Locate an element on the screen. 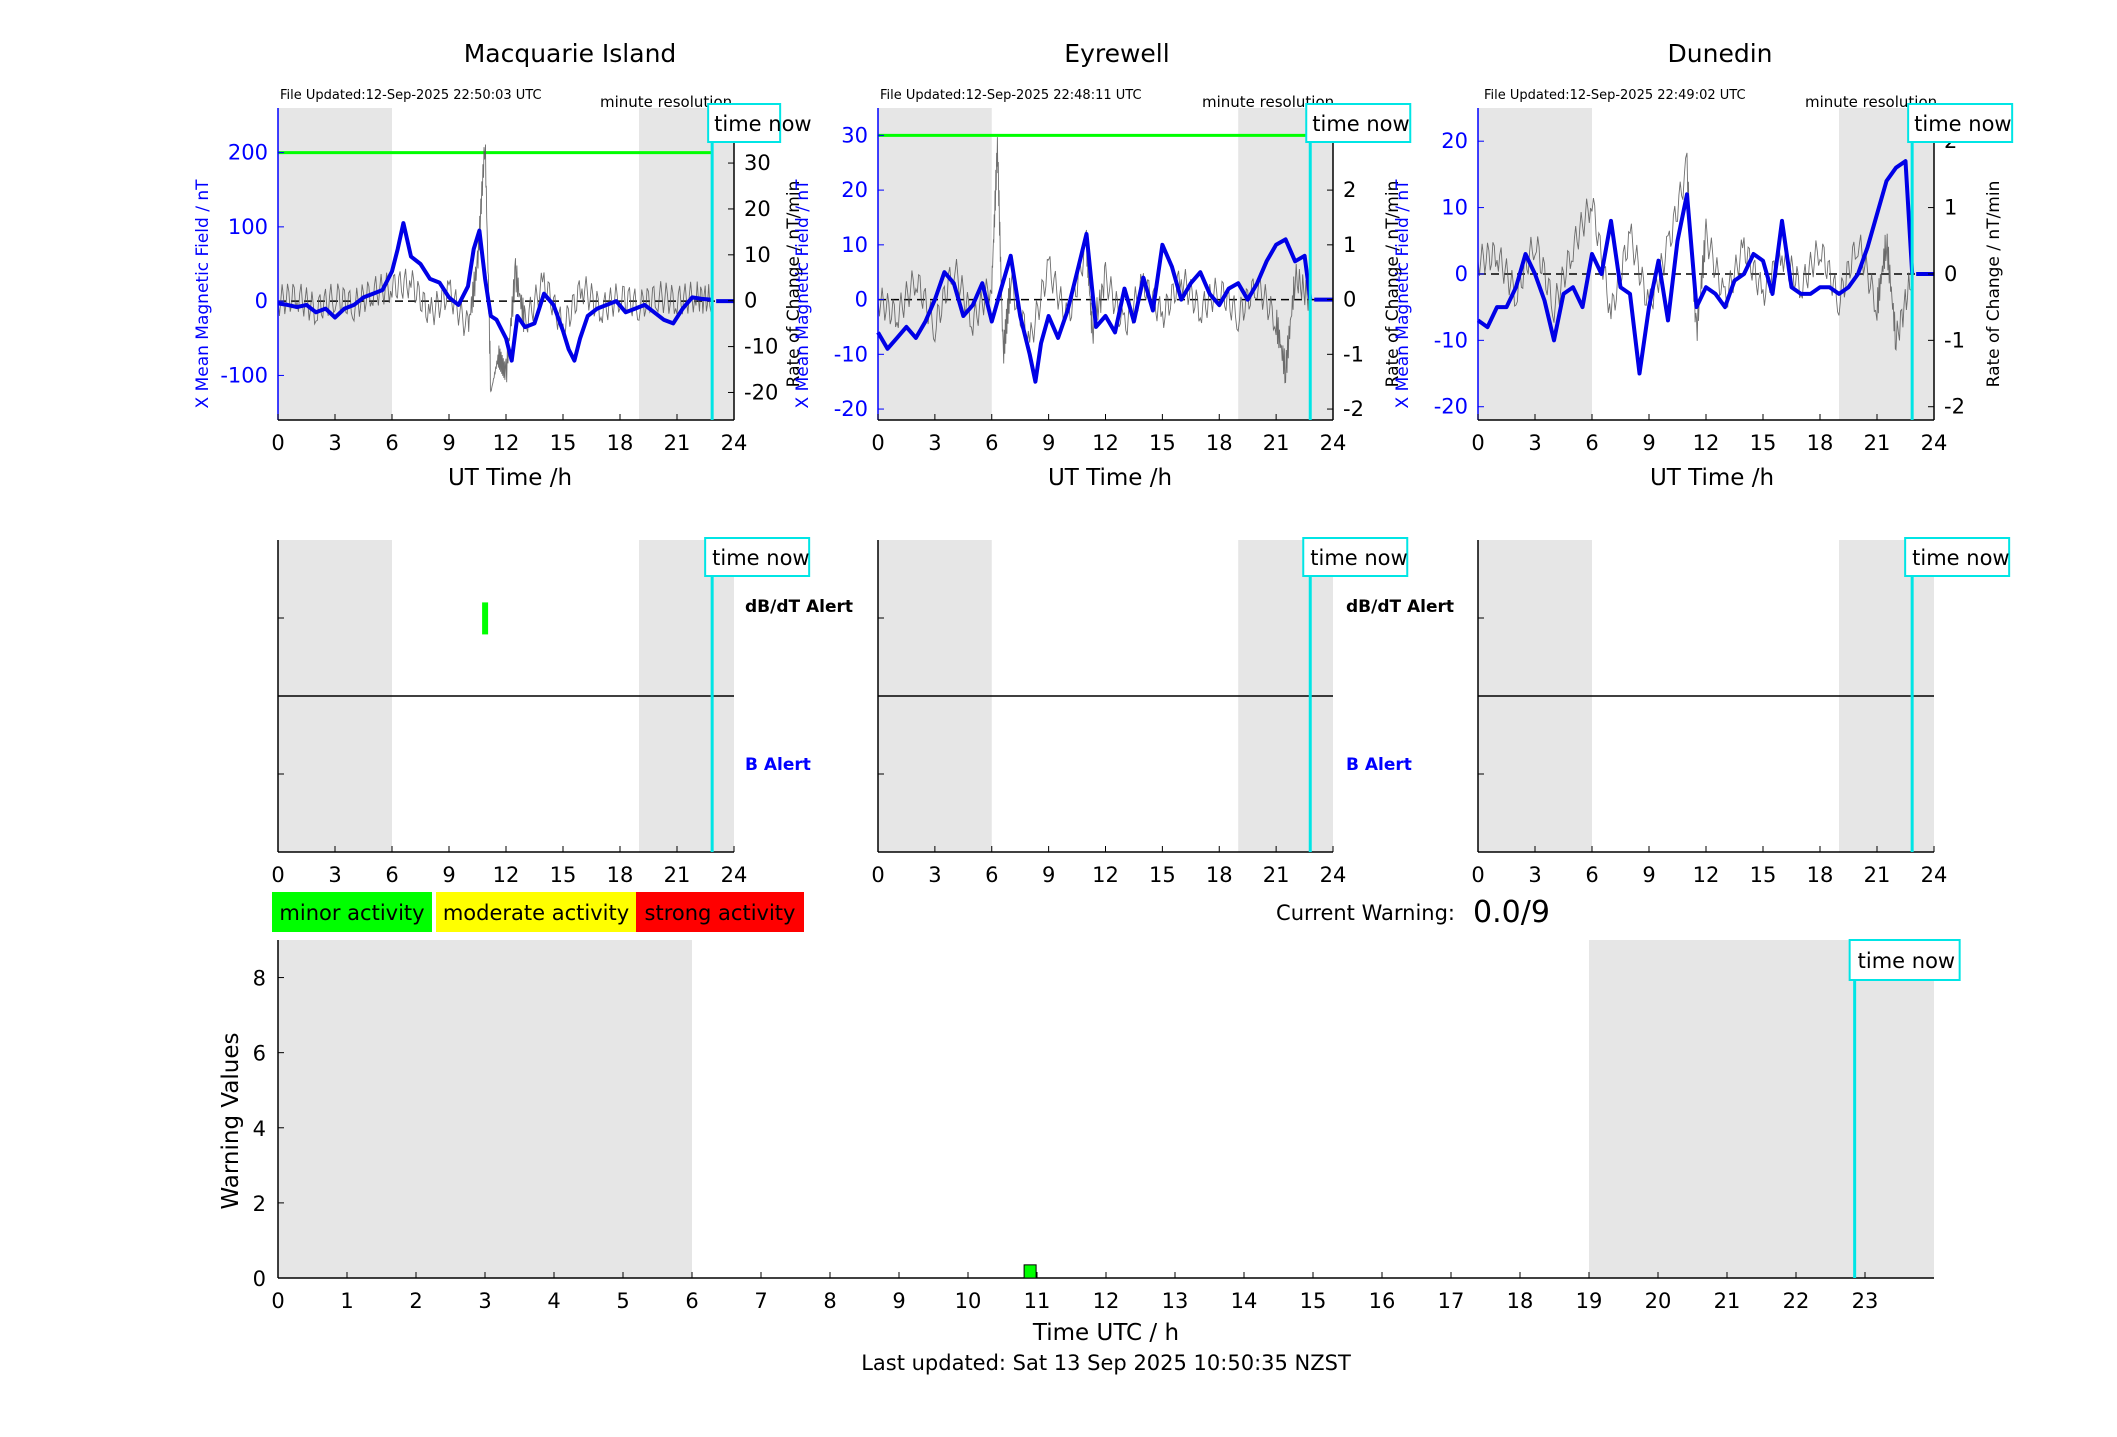 The image size is (2117, 1437). station-title: Macquarie Island is located at coordinates (570, 53).